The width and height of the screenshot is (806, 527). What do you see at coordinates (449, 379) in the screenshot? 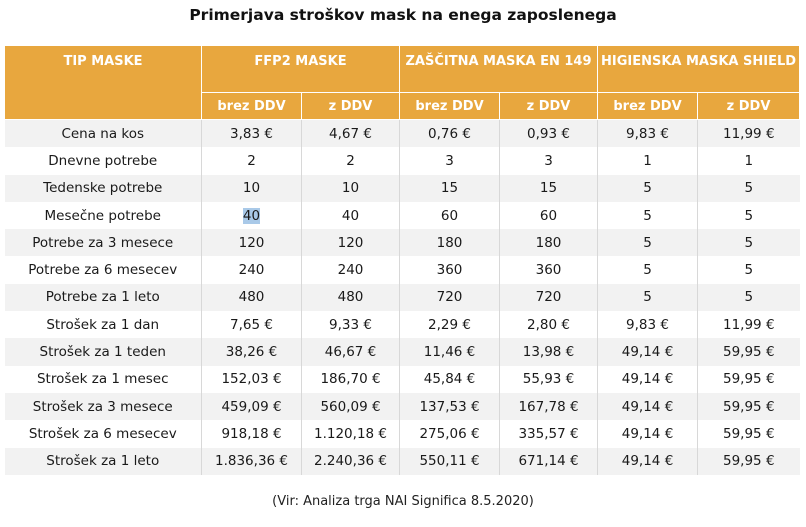
I see `table-cell: 45,84 €` at bounding box center [449, 379].